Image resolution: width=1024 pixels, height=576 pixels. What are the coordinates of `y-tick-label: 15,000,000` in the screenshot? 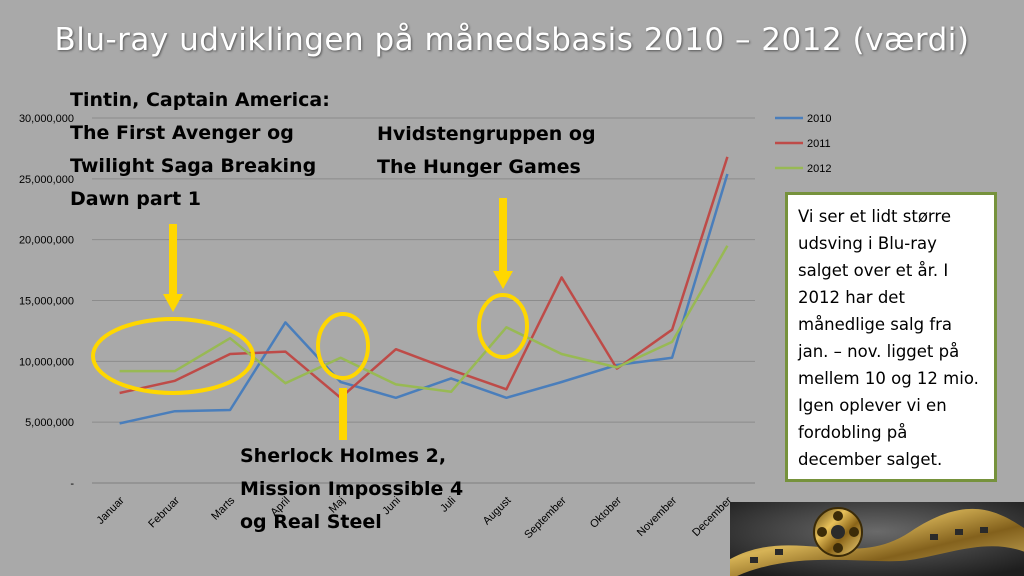 It's located at (46, 302).